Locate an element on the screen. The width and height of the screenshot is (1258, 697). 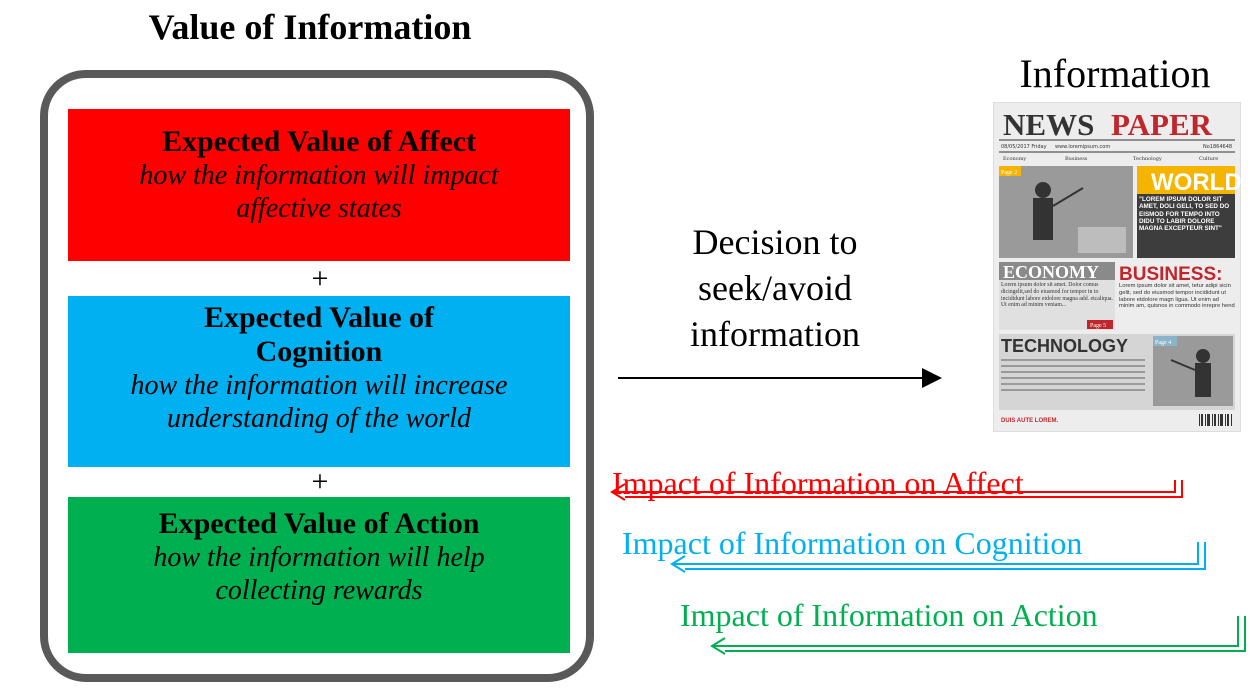
impact-action-arrow is located at coordinates (975, 631).